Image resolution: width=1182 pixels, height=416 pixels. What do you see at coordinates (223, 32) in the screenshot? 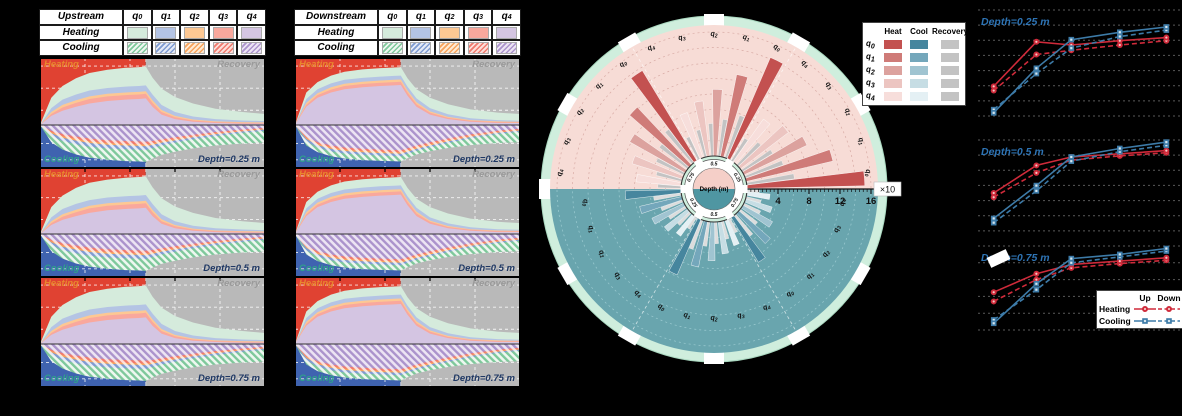
I see `heating-swatch-q3` at bounding box center [223, 32].